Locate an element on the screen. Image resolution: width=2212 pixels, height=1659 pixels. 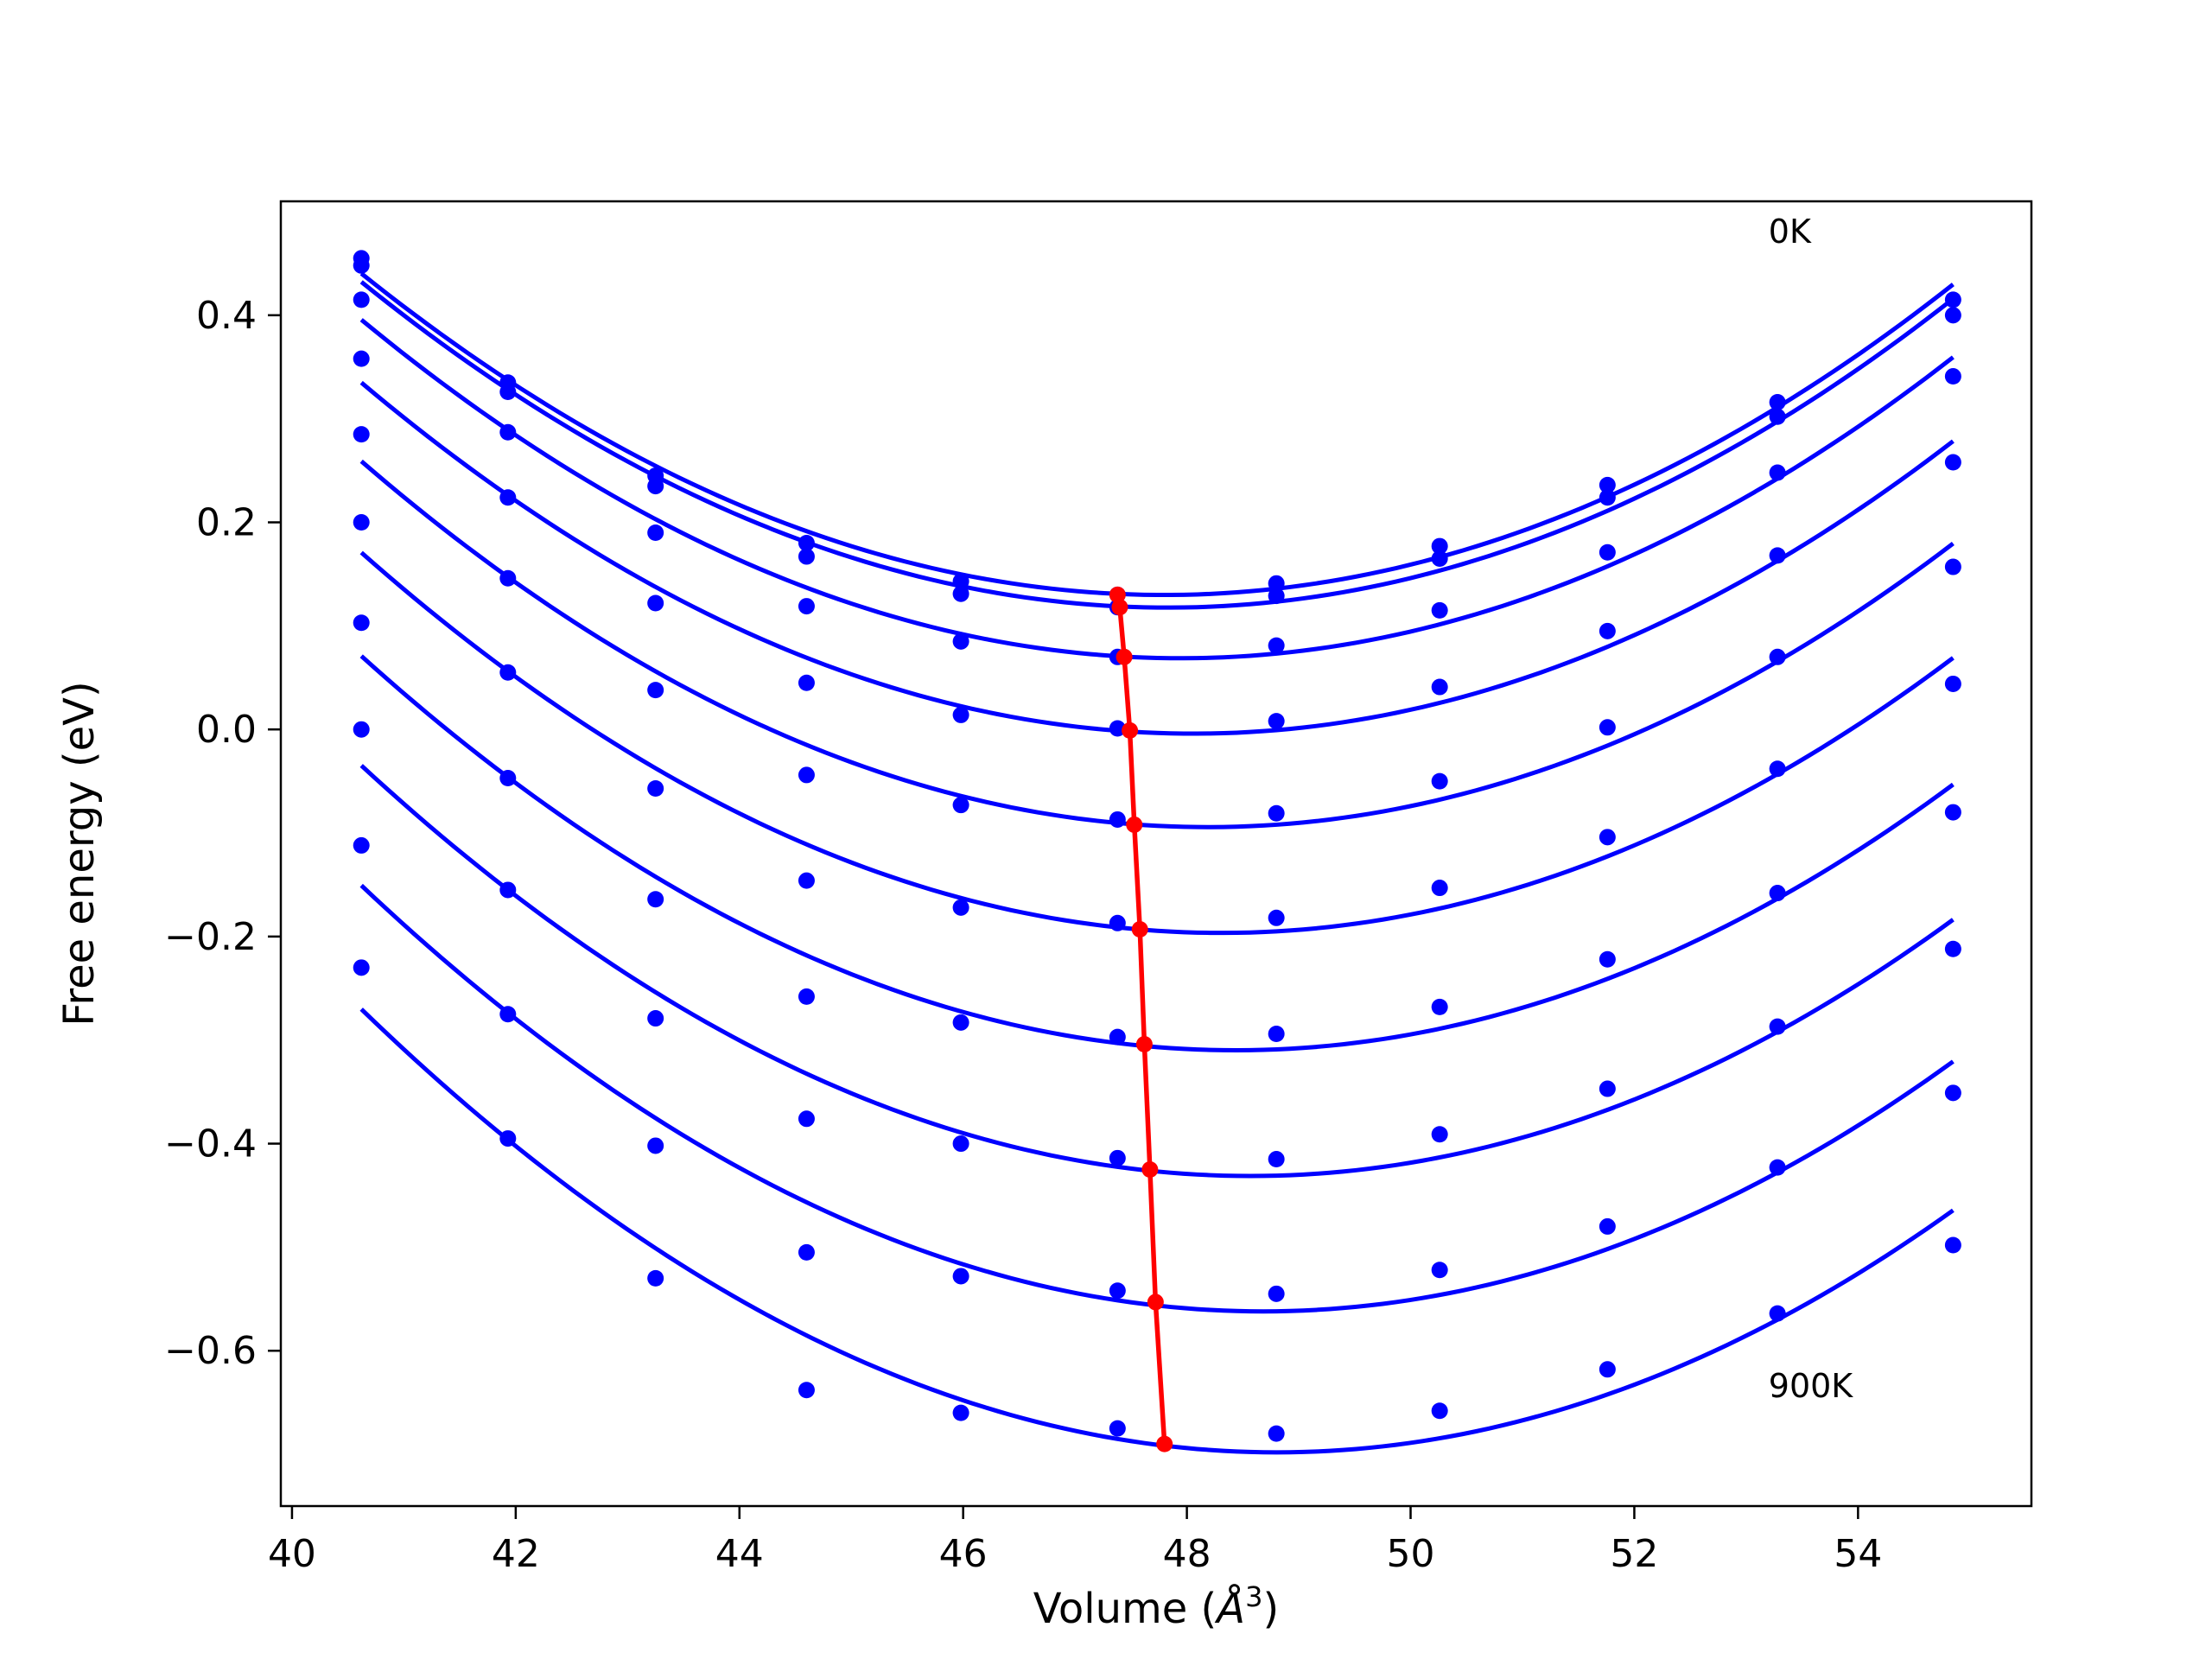
x-tick-label-3: 46 is located at coordinates (963, 1554).